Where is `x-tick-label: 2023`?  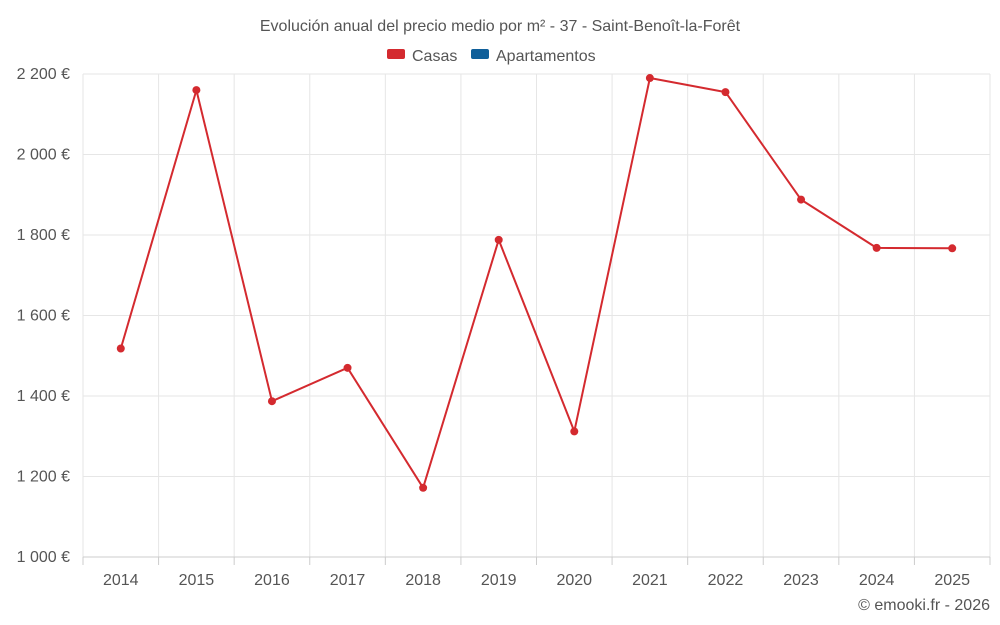
x-tick-label: 2023 is located at coordinates (801, 580).